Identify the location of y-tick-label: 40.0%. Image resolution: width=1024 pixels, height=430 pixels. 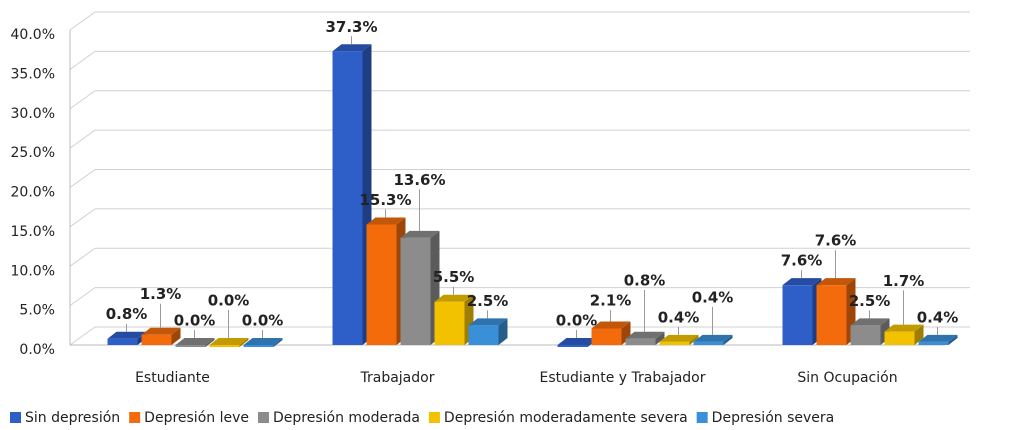
(33, 35).